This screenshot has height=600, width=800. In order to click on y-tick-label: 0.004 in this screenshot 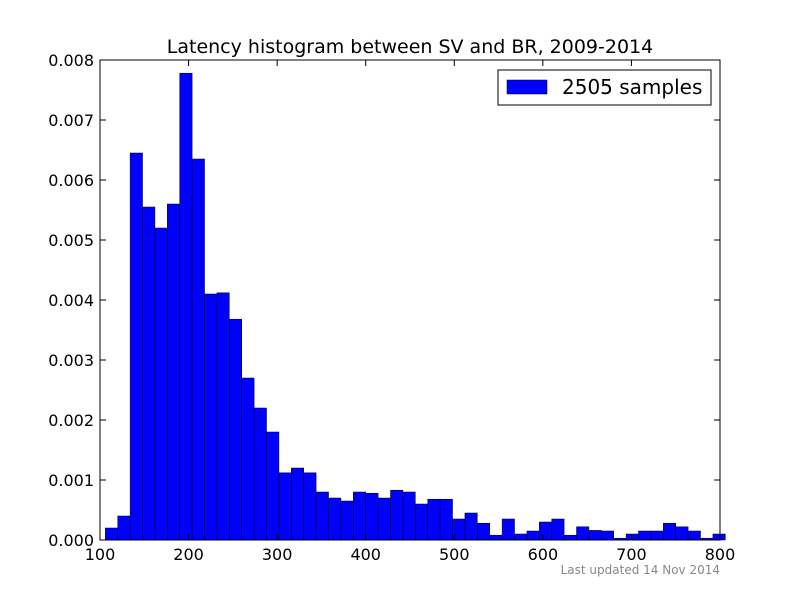, I will do `click(71, 300)`.